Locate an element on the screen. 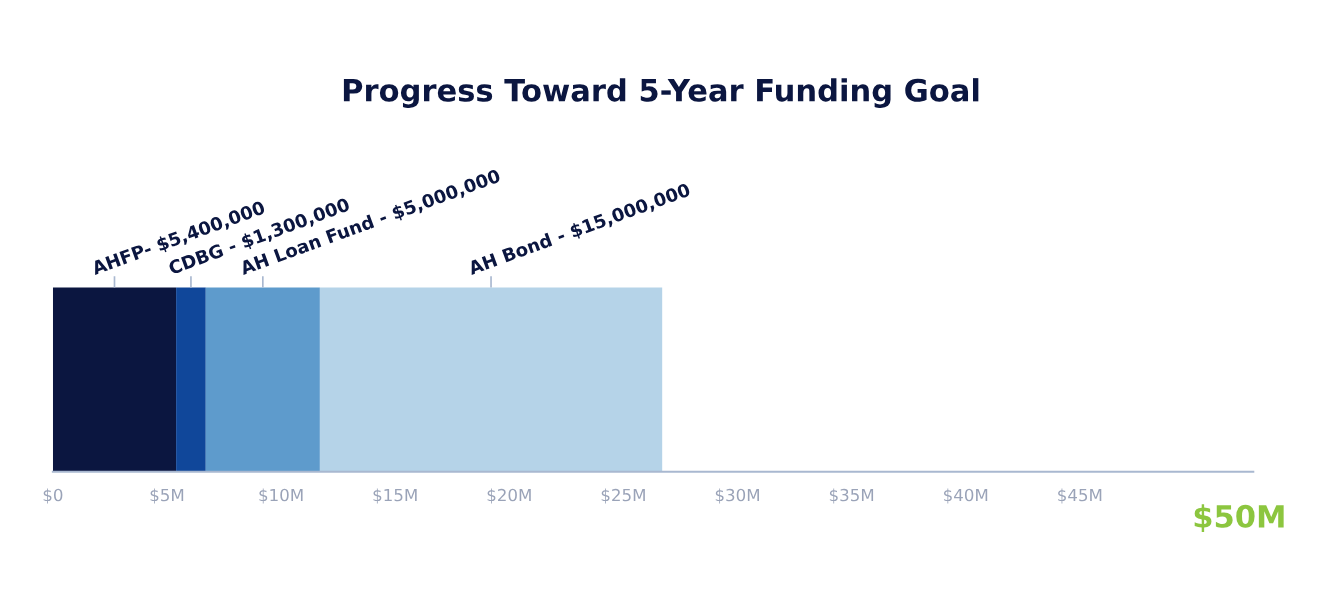 The width and height of the screenshot is (1322, 601). x-tick-label: $20M is located at coordinates (509, 496).